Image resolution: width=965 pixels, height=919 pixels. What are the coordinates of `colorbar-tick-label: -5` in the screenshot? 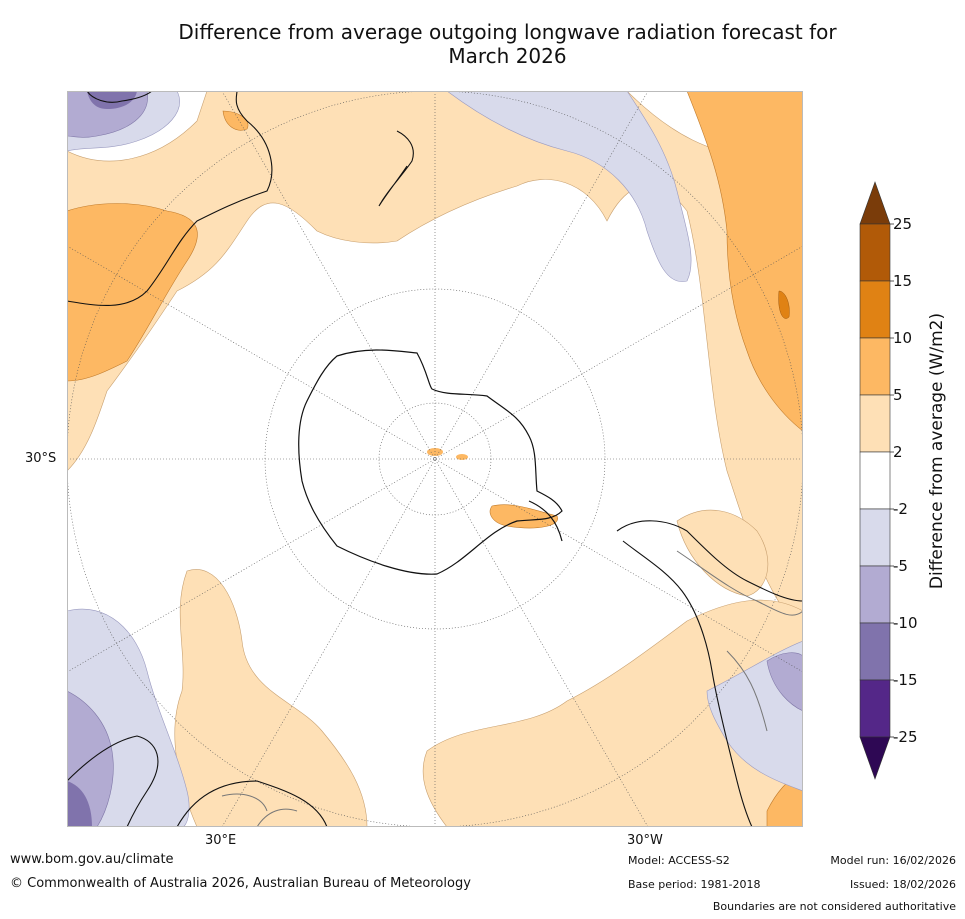 It's located at (900, 566).